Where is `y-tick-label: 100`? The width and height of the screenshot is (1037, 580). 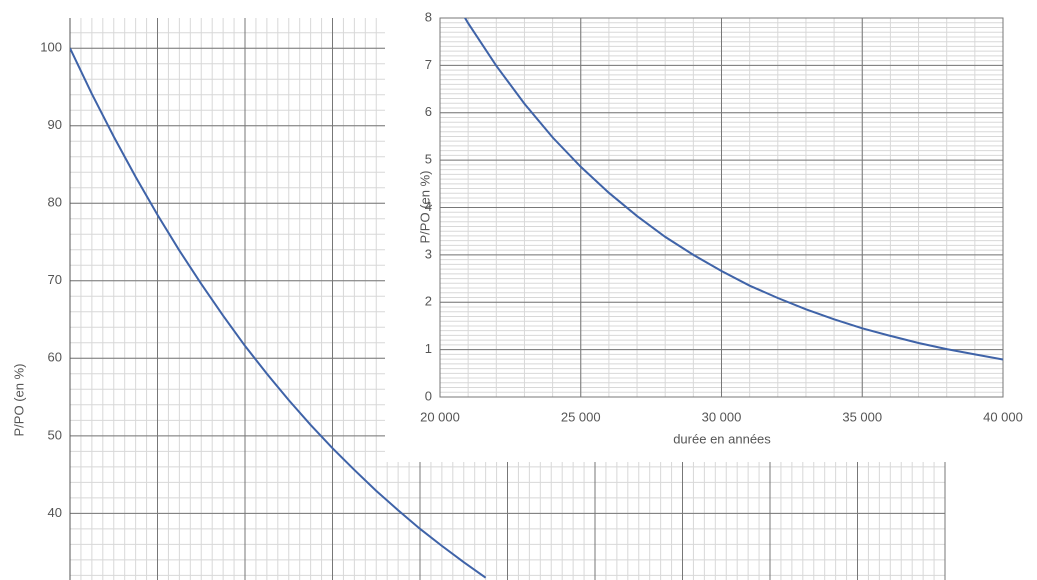
y-tick-label: 100 is located at coordinates (51, 47).